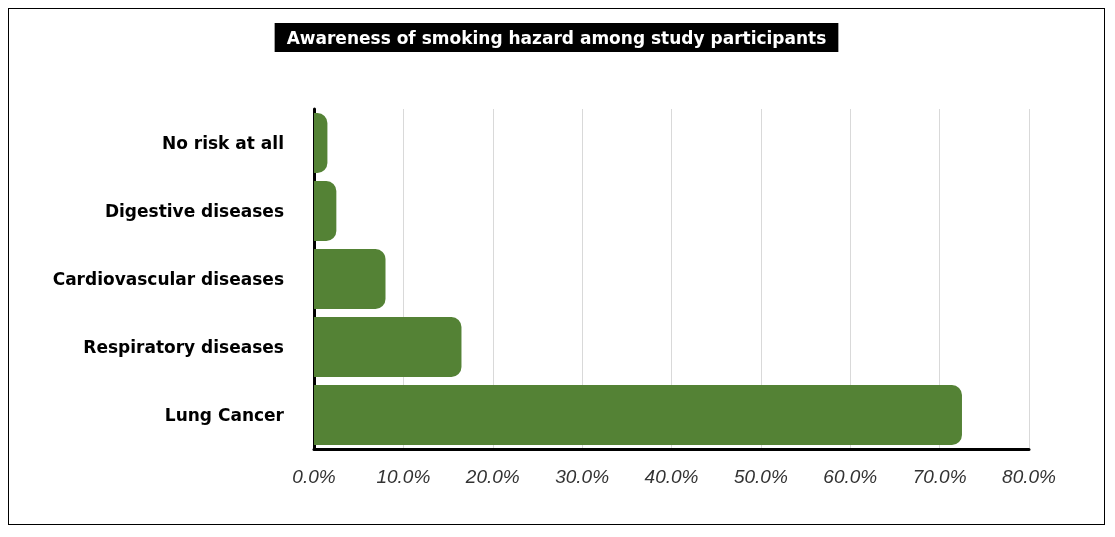  What do you see at coordinates (183, 347) in the screenshot?
I see `y-tick-label: Respiratory diseases` at bounding box center [183, 347].